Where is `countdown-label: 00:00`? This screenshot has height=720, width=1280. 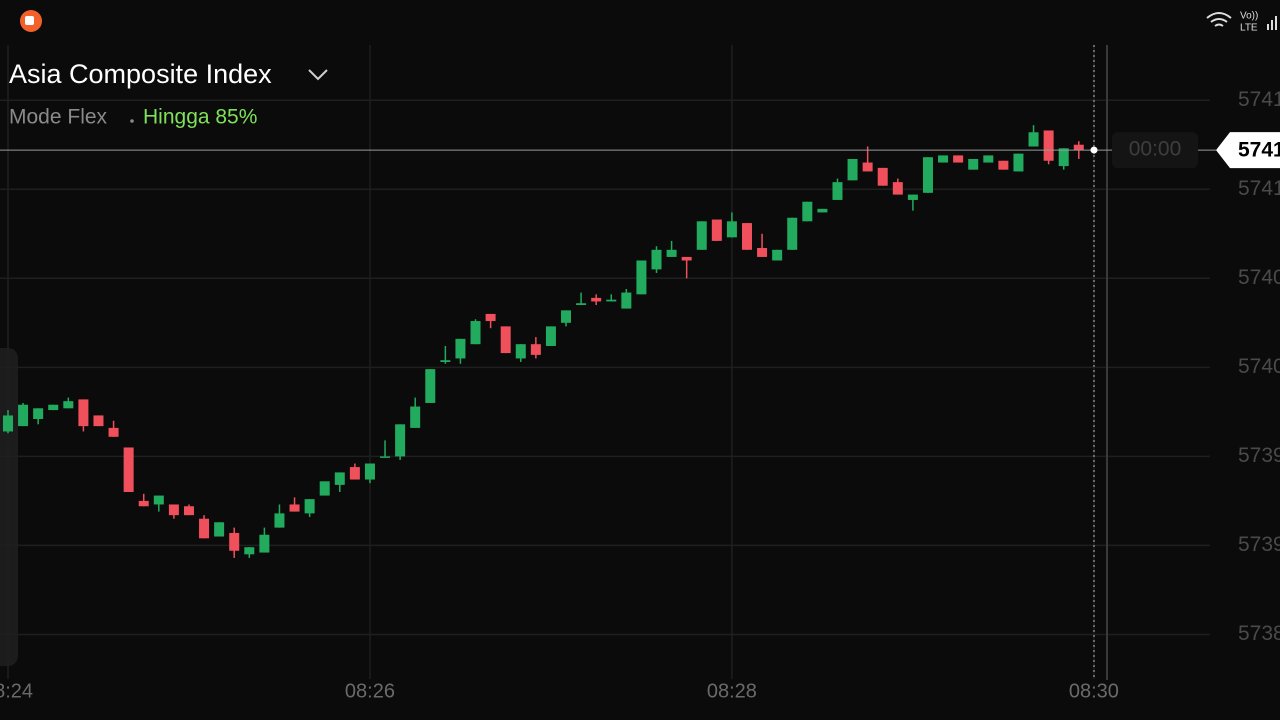 countdown-label: 00:00 is located at coordinates (1155, 149).